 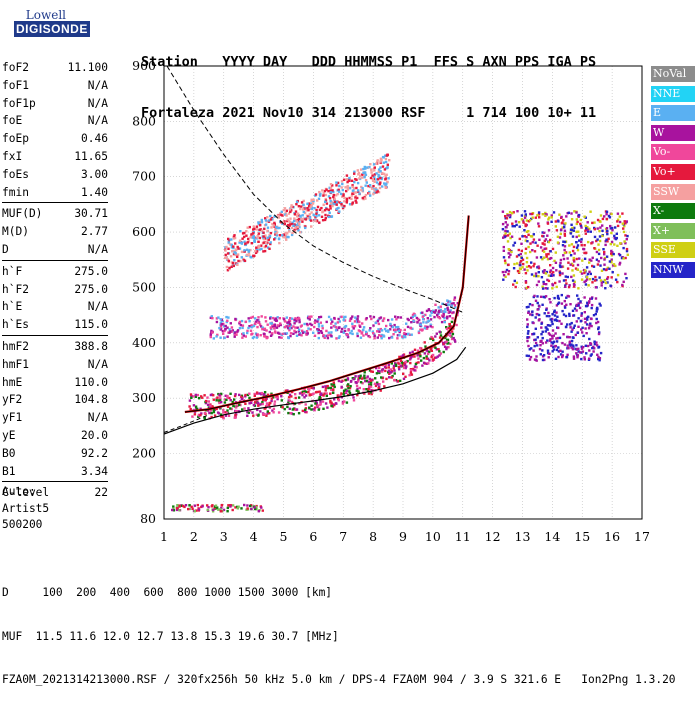 What do you see at coordinates (523, 536) in the screenshot?
I see `x-tick-label: 13` at bounding box center [523, 536].